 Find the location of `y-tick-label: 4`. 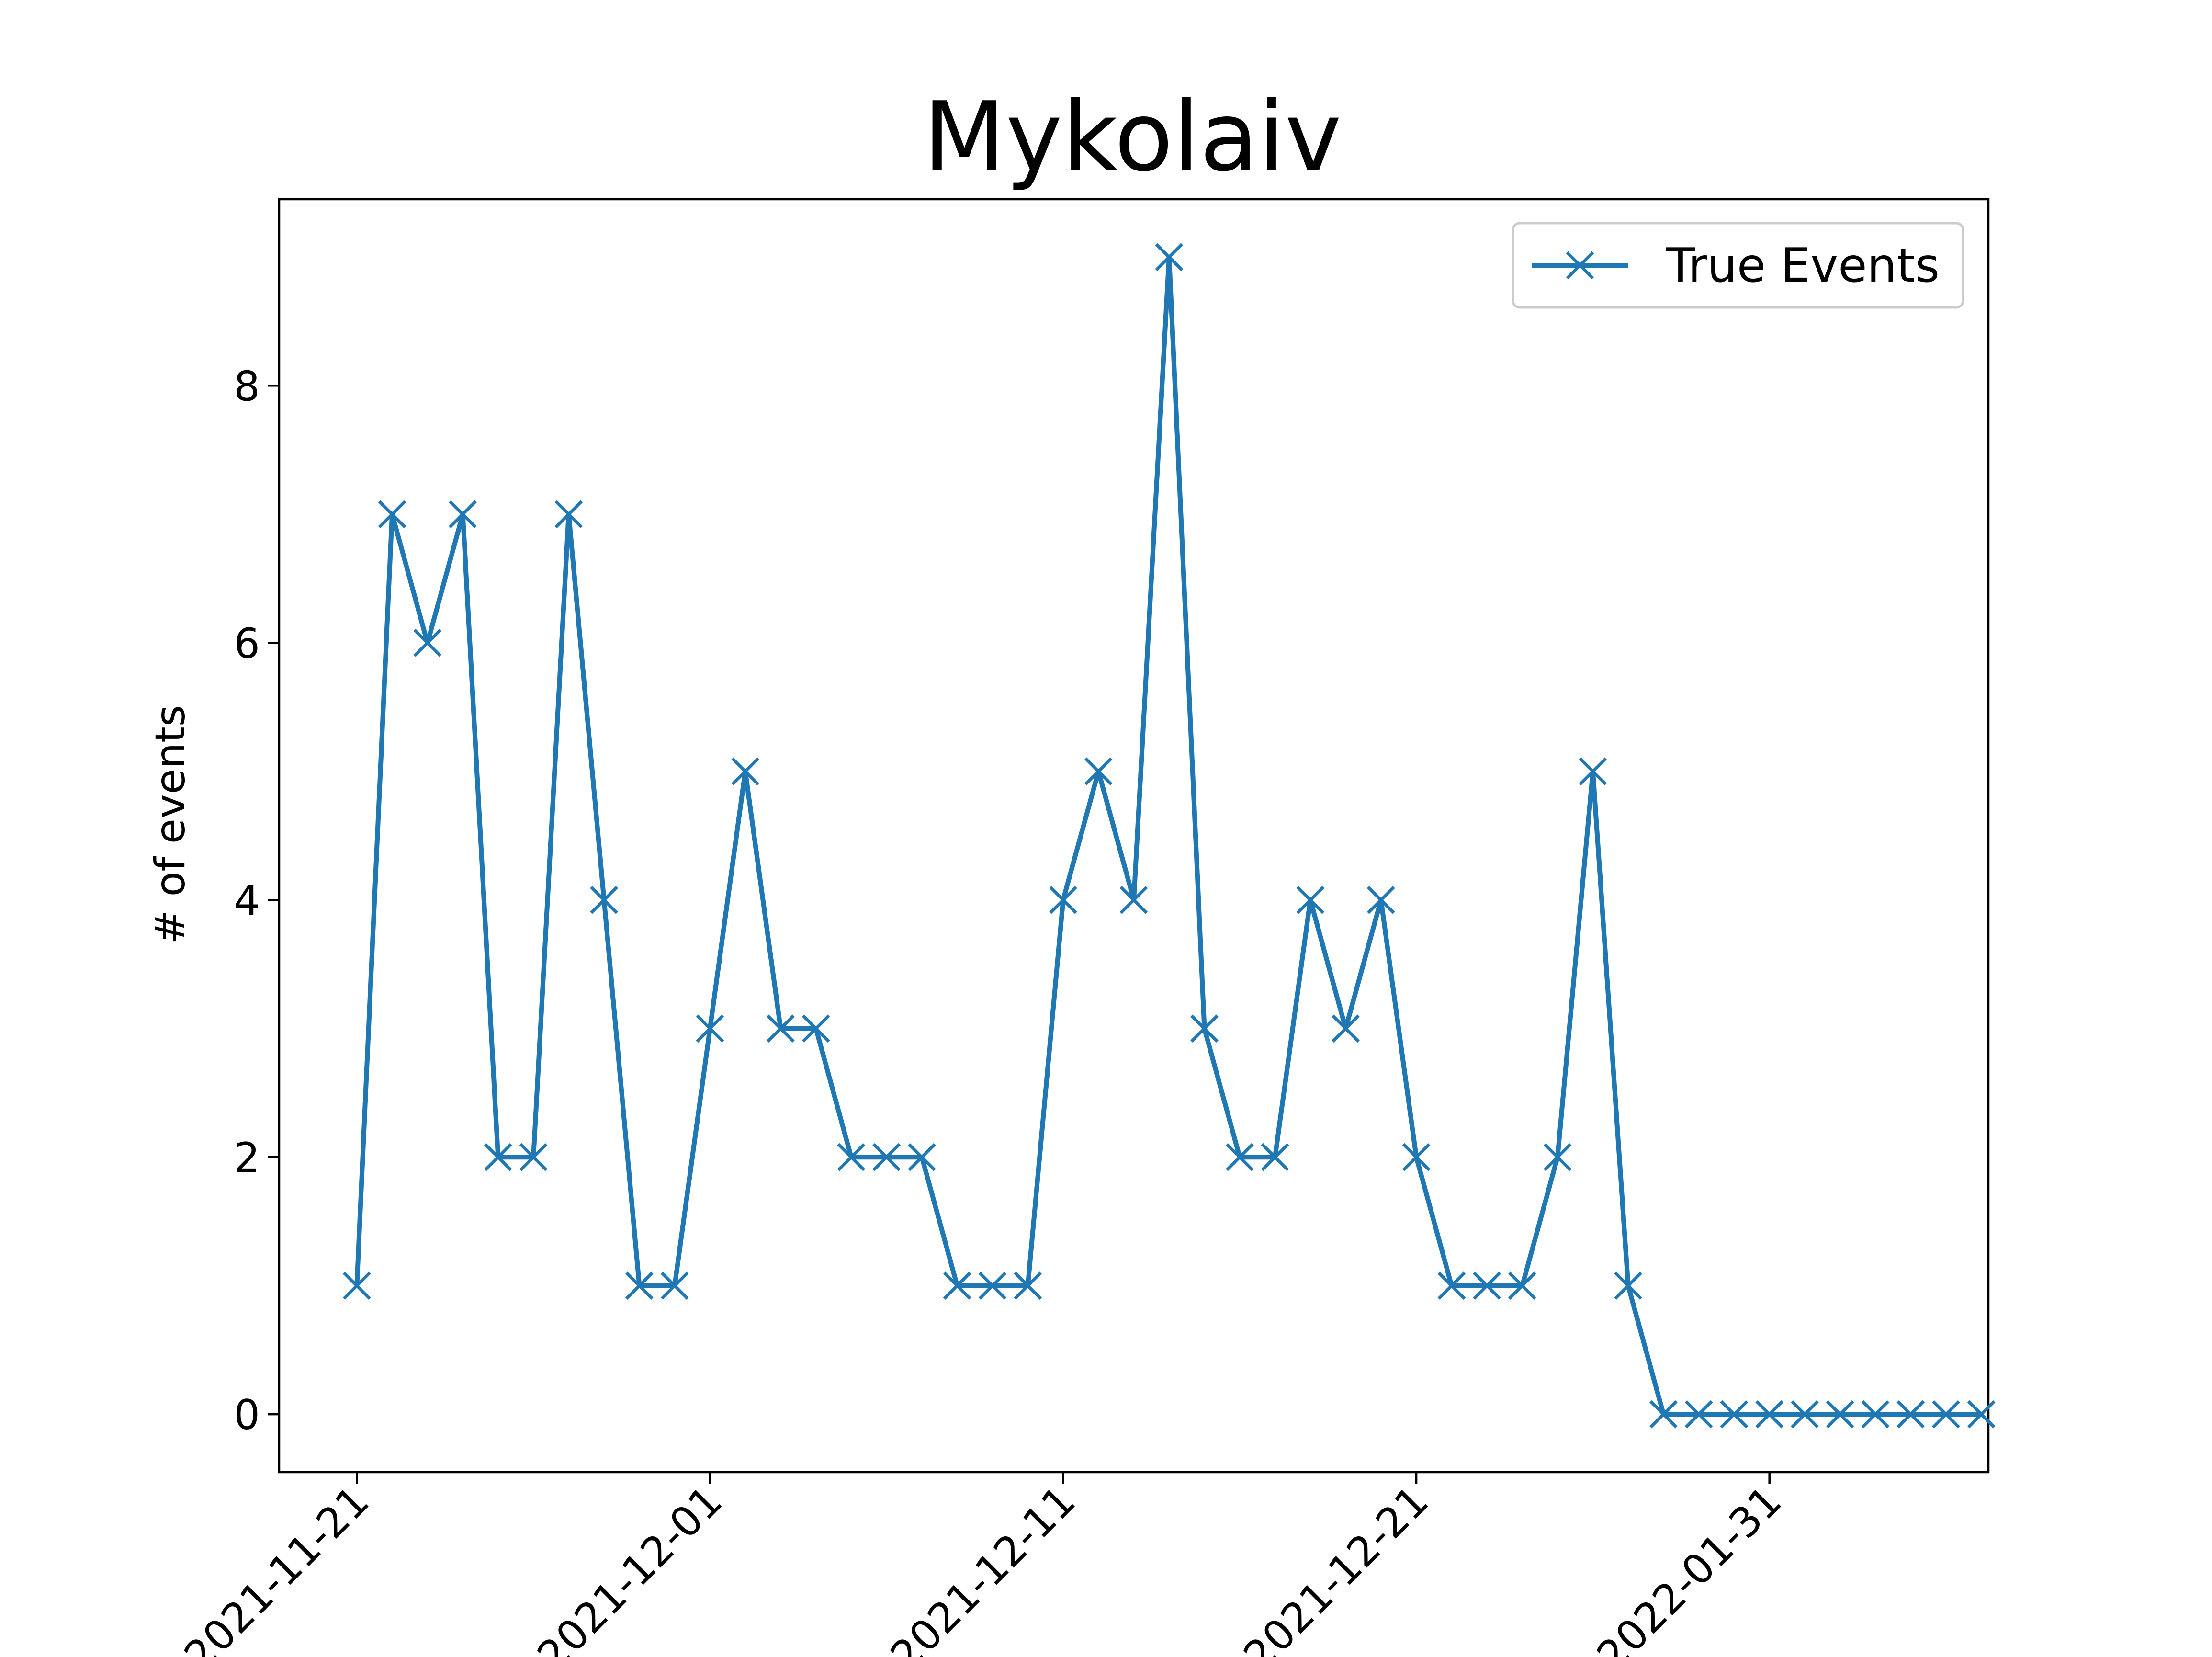

y-tick-label: 4 is located at coordinates (247, 901).